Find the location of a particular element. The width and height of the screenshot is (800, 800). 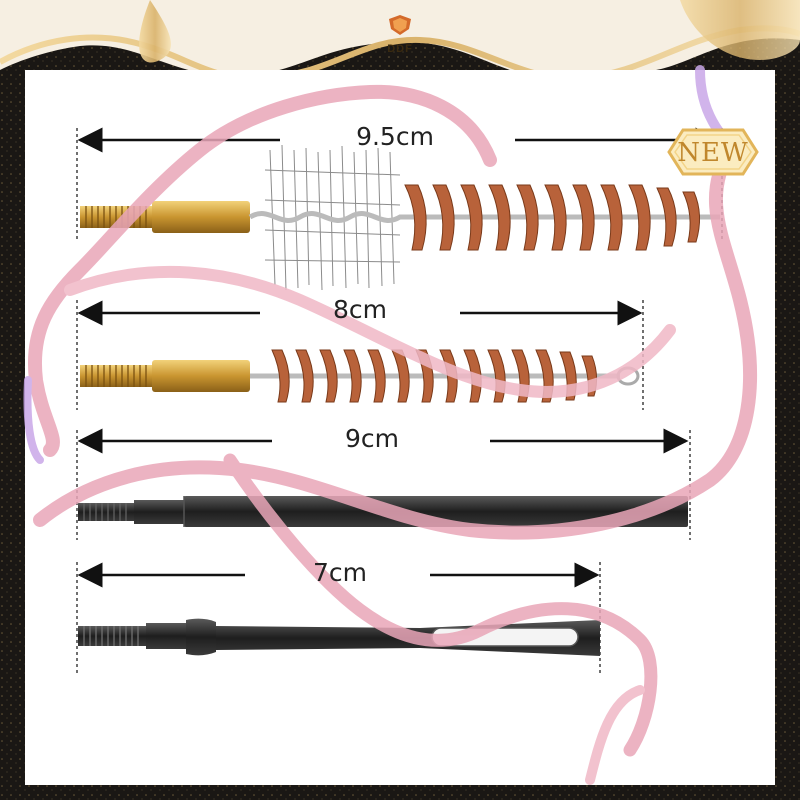

rod-9cm is located at coordinates (383, 484).